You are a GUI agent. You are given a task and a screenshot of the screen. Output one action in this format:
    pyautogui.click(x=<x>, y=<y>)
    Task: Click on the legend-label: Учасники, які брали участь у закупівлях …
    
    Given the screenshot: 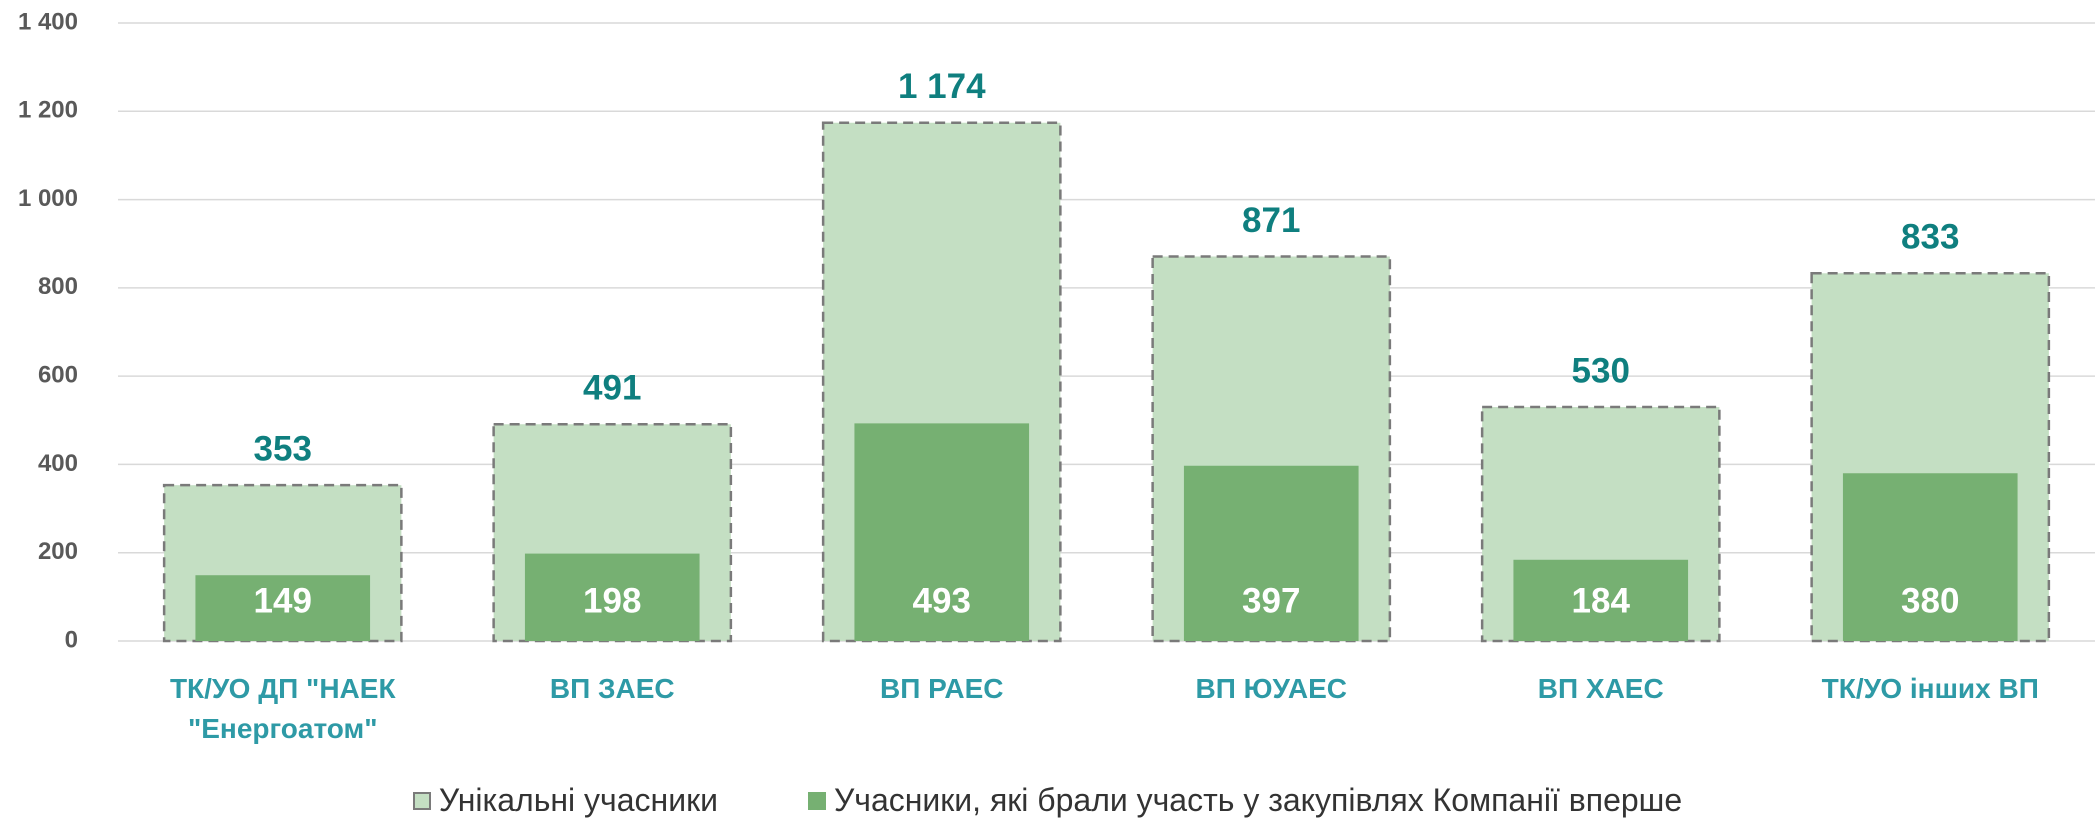 What is the action you would take?
    pyautogui.click(x=1258, y=800)
    